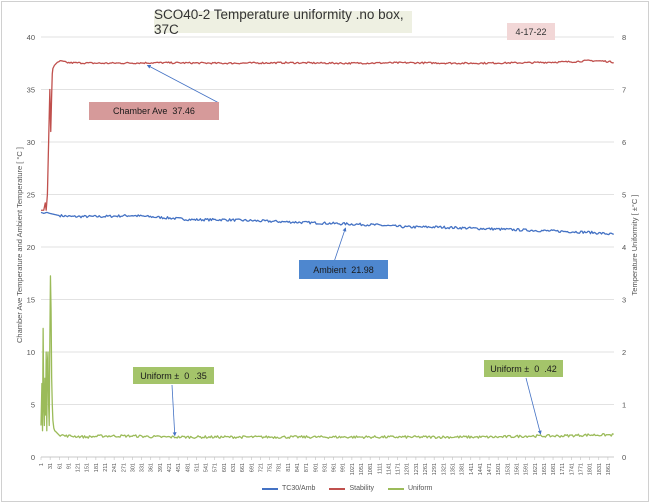  I want to click on y-tick-right: 1, so click(624, 405).